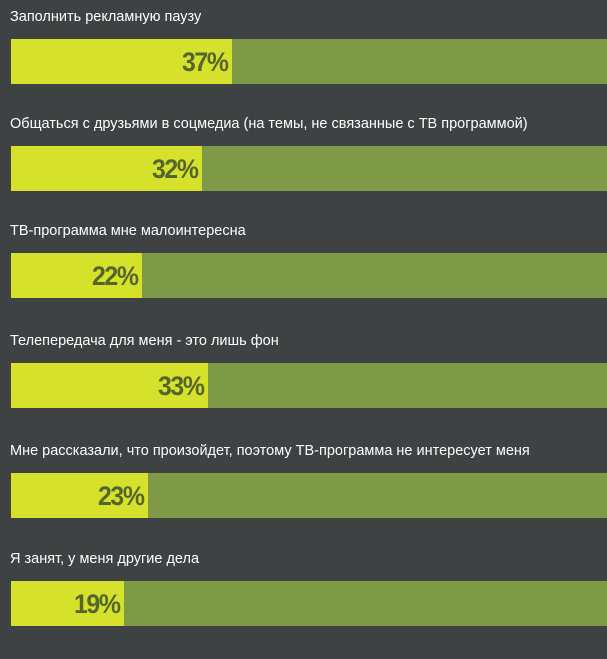  What do you see at coordinates (309, 495) in the screenshot?
I see `bar-track: 23%` at bounding box center [309, 495].